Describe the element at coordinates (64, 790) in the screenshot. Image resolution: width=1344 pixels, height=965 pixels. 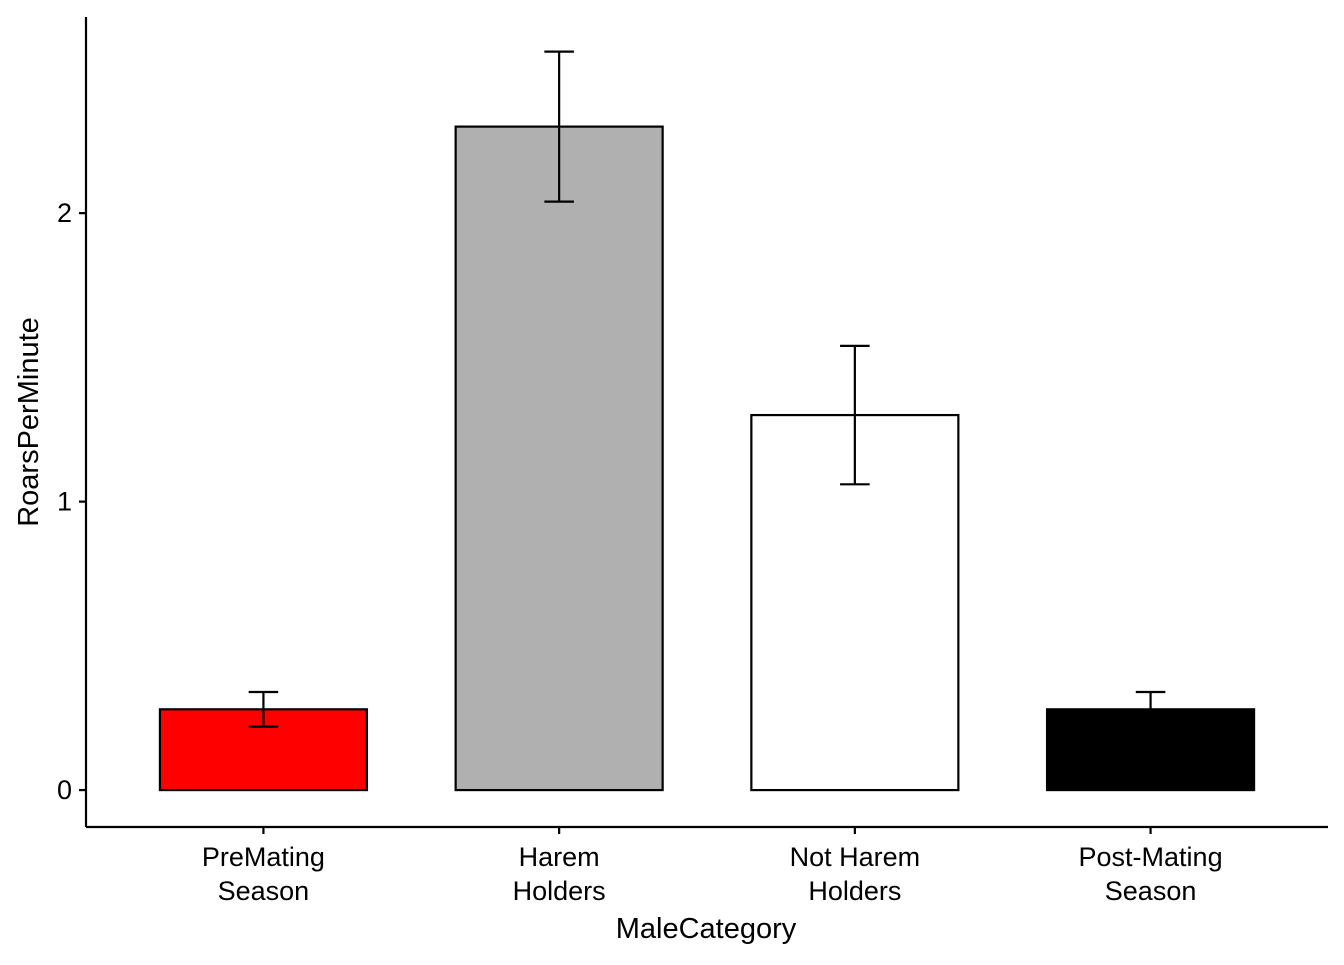
I see `y-tick-label: 0` at that location.